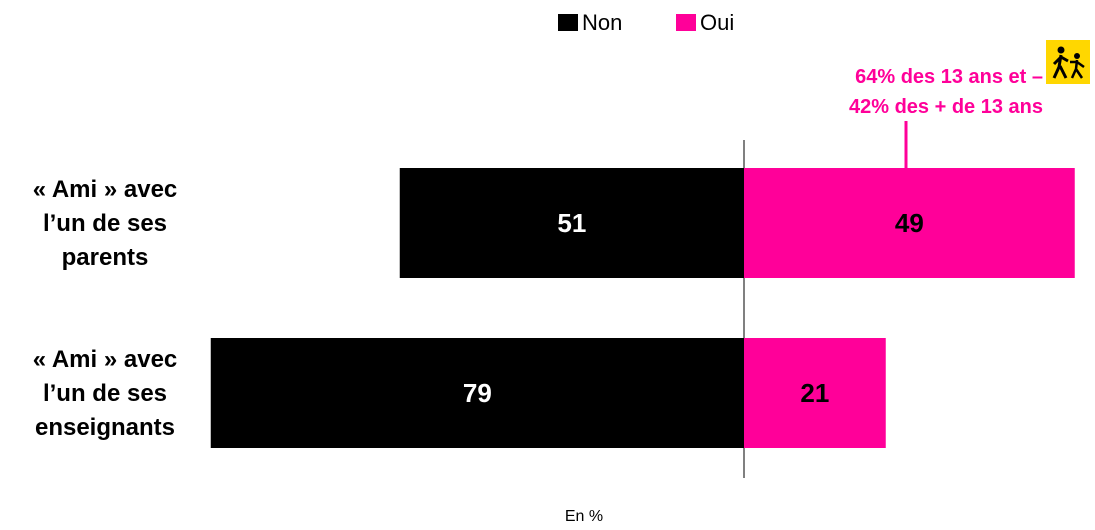 The width and height of the screenshot is (1095, 530). Describe the element at coordinates (717, 22) in the screenshot. I see `legend-label: Oui` at that location.